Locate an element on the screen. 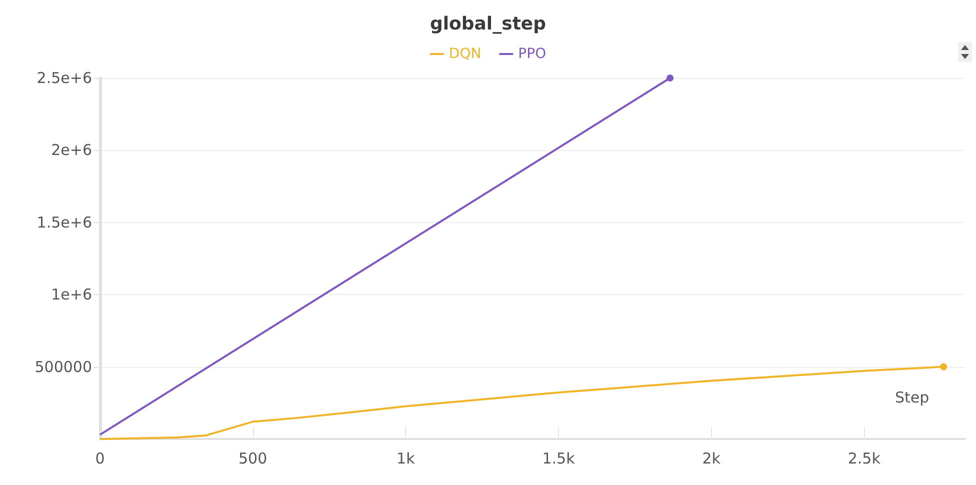  x-tick-label: 1.5k is located at coordinates (559, 459).